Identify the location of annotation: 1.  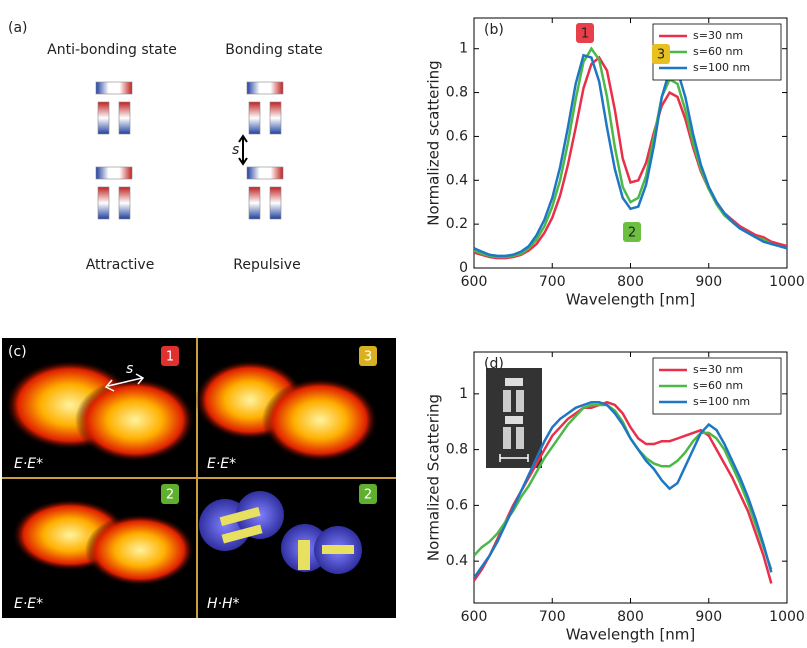
(585, 34).